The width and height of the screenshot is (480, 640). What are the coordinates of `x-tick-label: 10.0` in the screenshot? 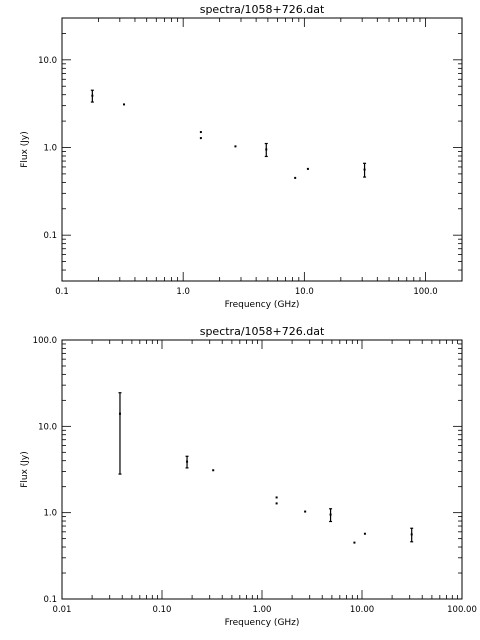 It's located at (304, 292).